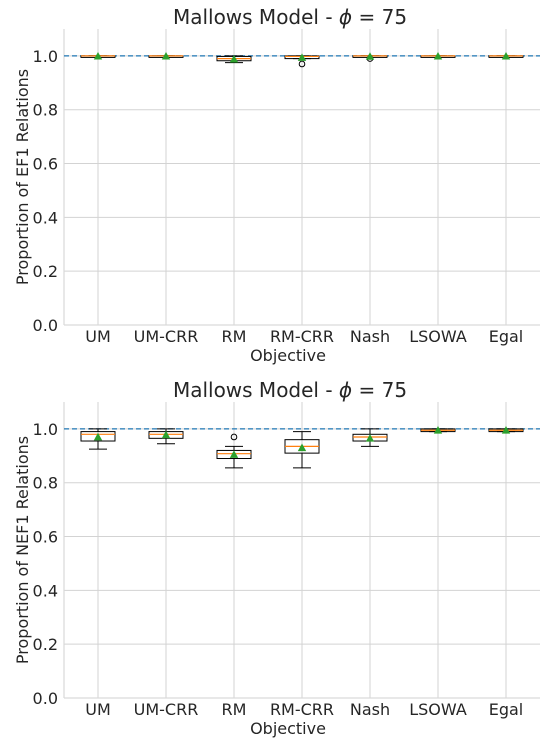  I want to click on y-axis-label: Proportion of NEF1 Relations, so click(22, 550).